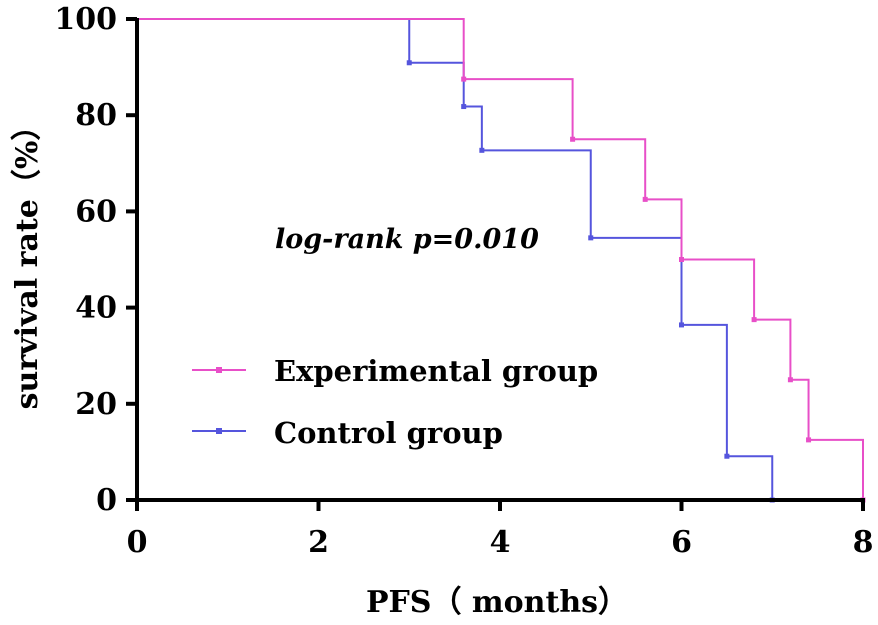  Describe the element at coordinates (436, 371) in the screenshot. I see `legend-label-experimental: Experimental group` at that location.